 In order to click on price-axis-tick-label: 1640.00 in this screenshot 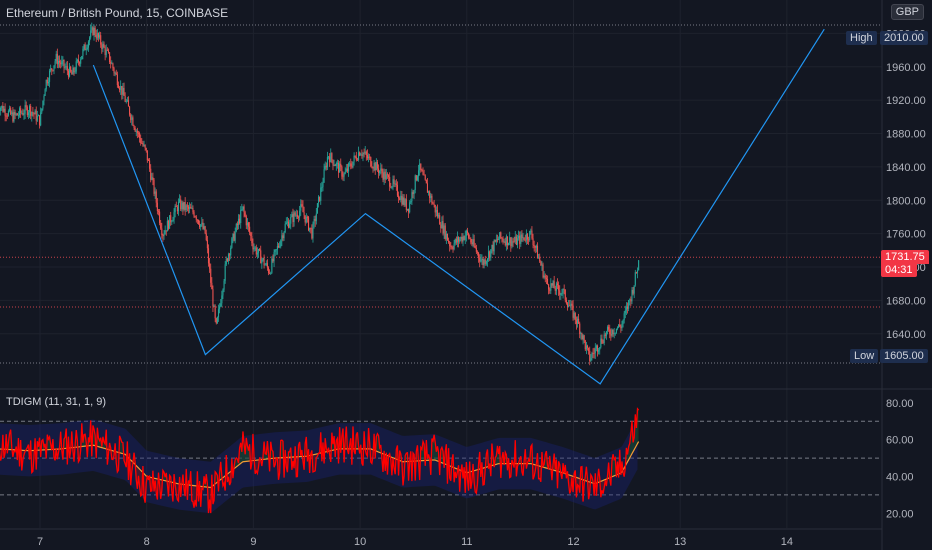, I will do `click(906, 335)`.